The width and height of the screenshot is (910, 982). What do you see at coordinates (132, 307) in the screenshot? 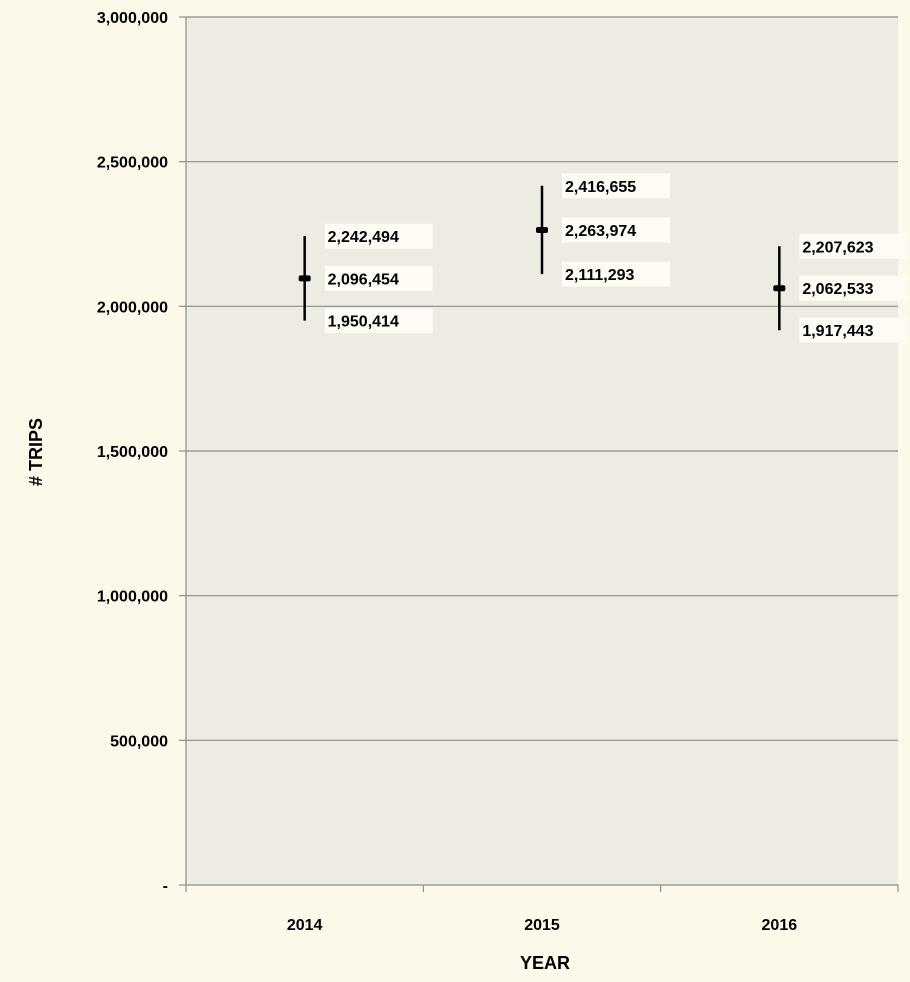
I see `y-tick-label: 2,000,000` at bounding box center [132, 307].